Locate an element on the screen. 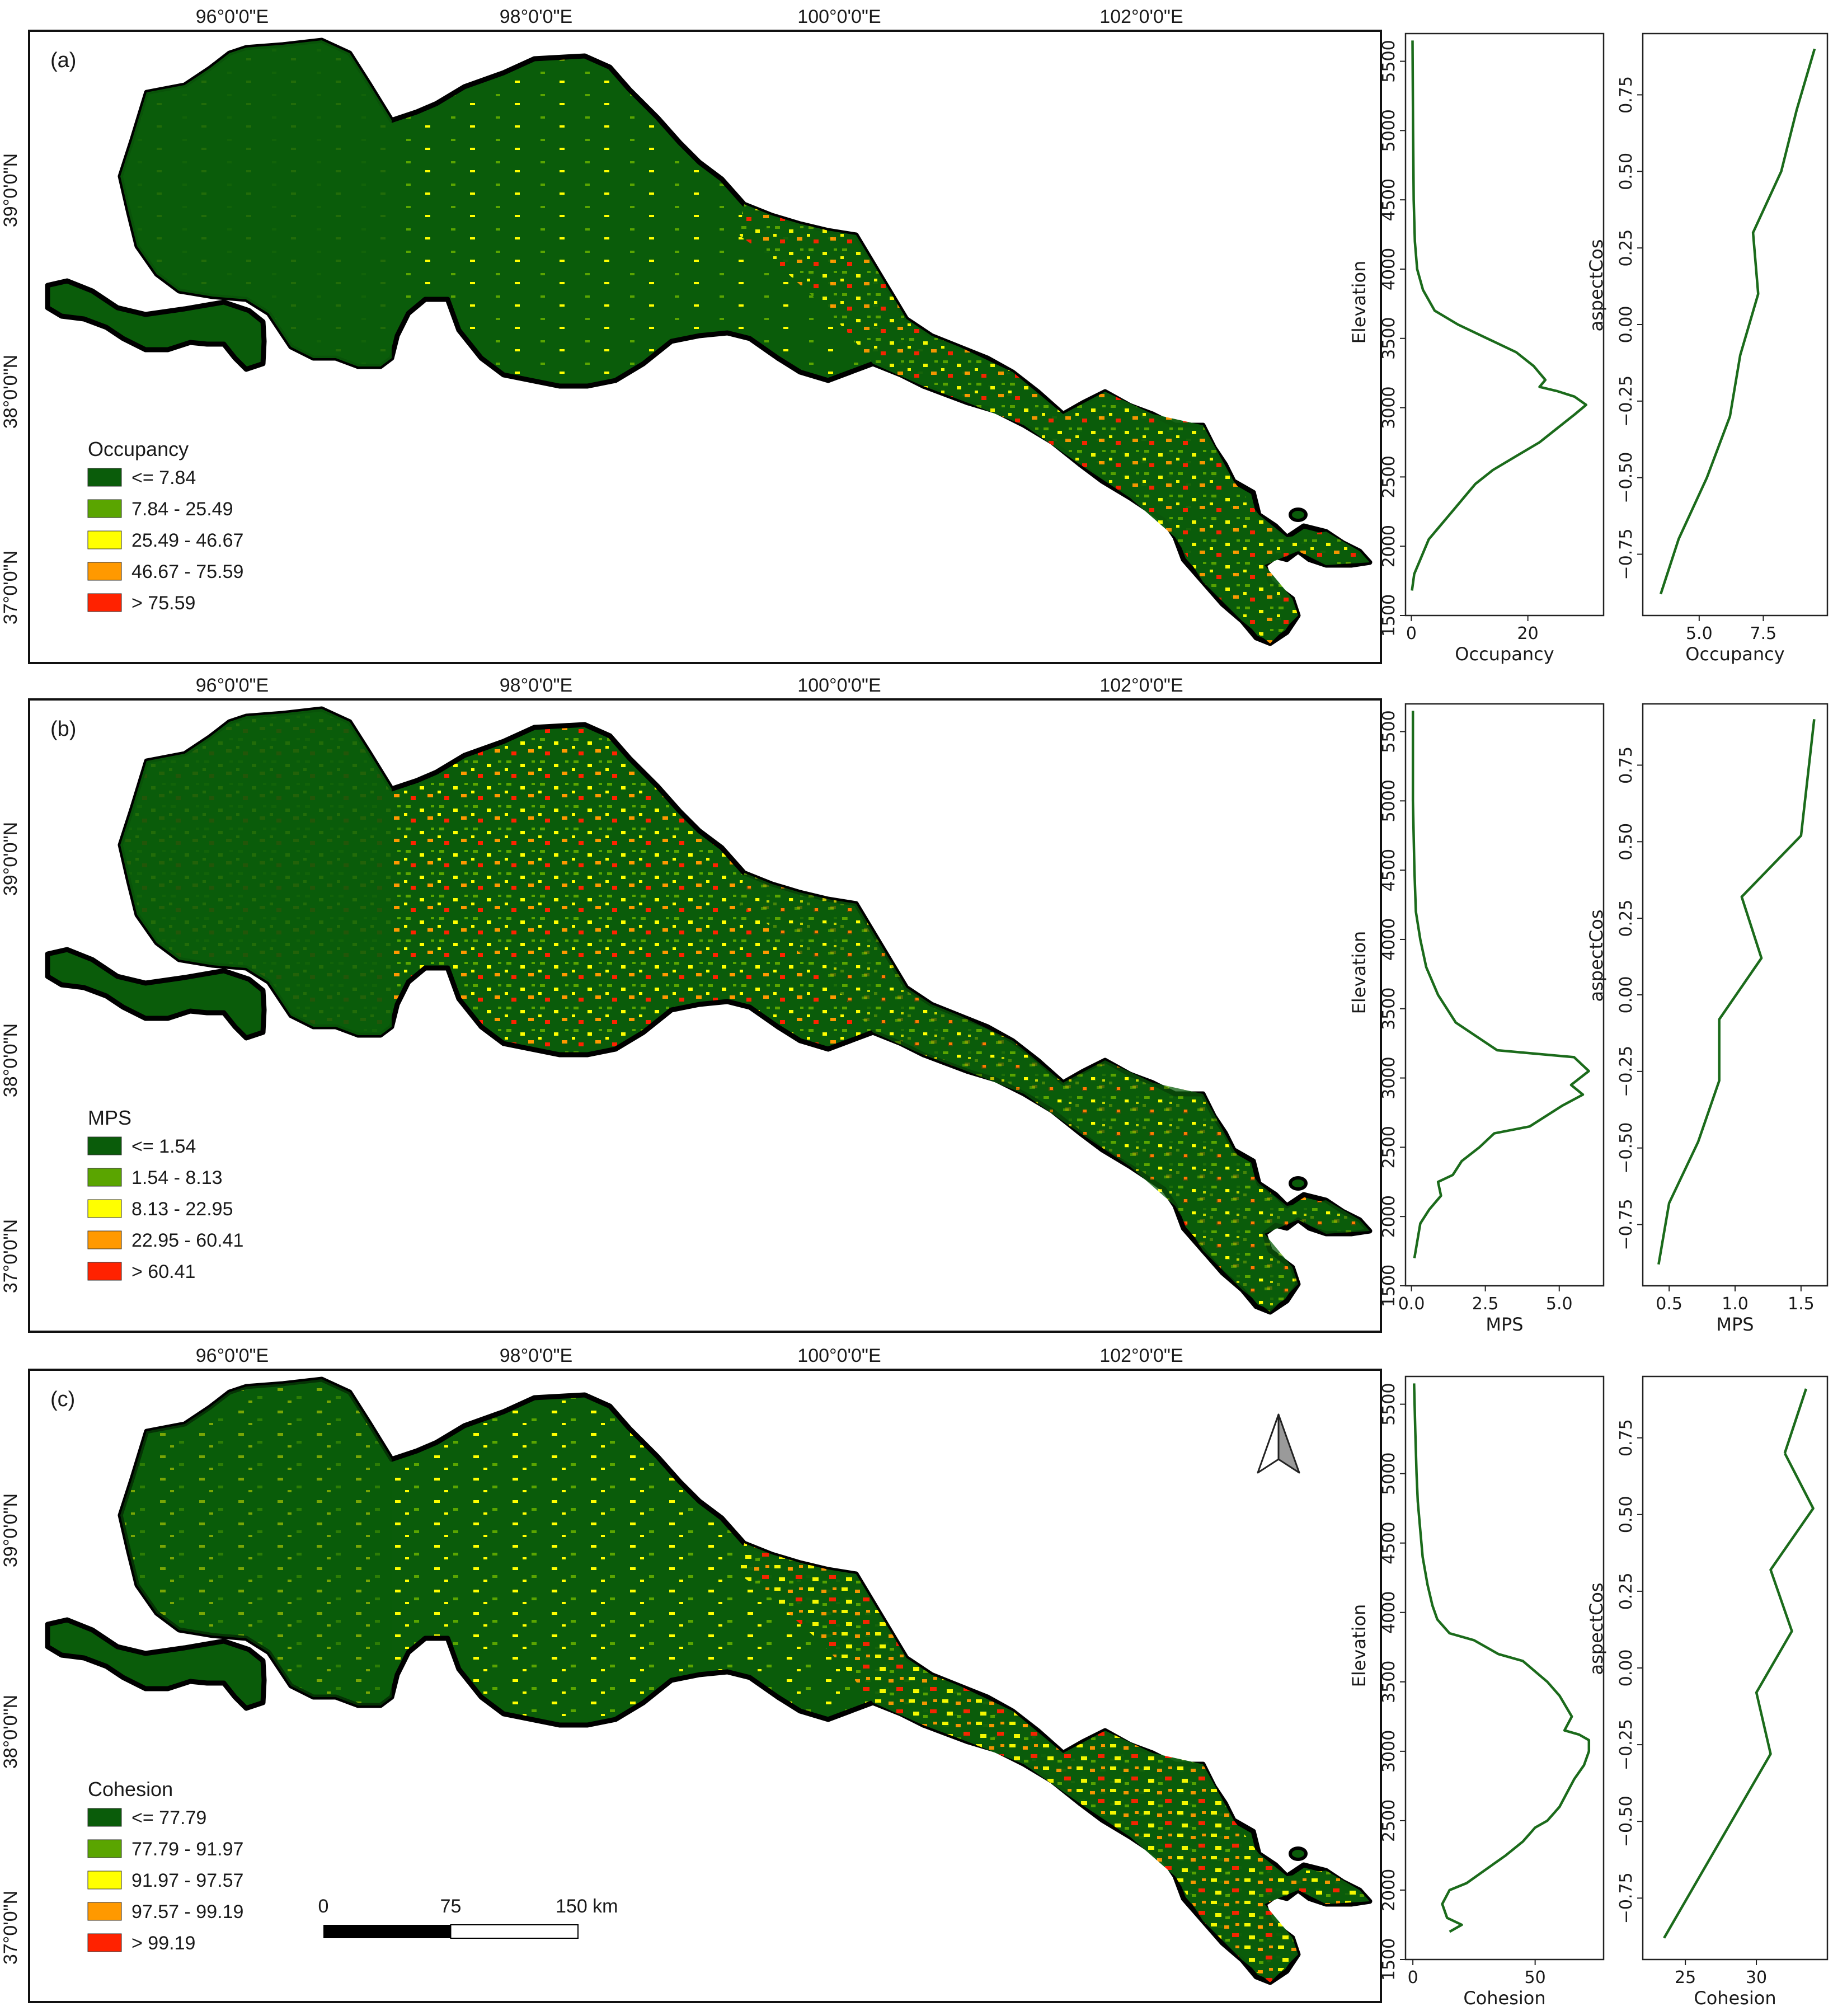  x-tick-label: 2.5 is located at coordinates (1485, 1304).